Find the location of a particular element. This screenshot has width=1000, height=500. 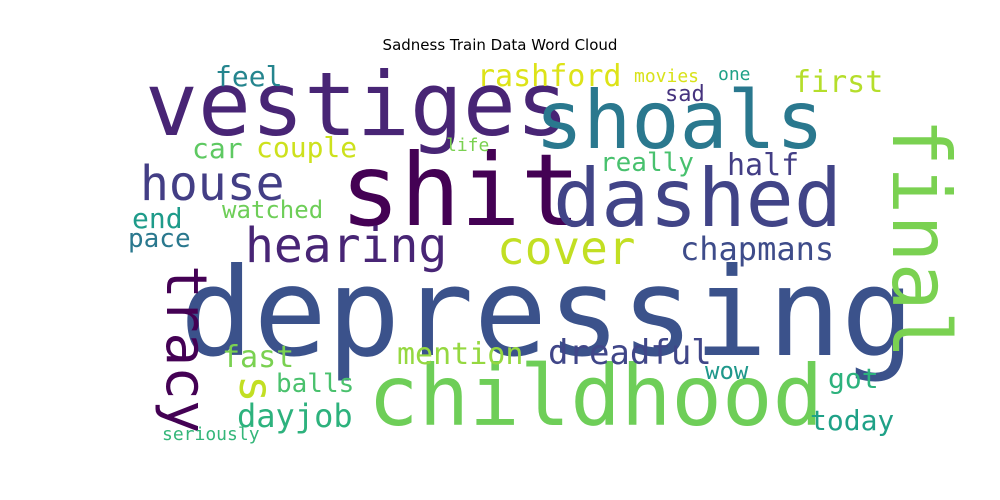

word-shit: shit is located at coordinates (460, 190).